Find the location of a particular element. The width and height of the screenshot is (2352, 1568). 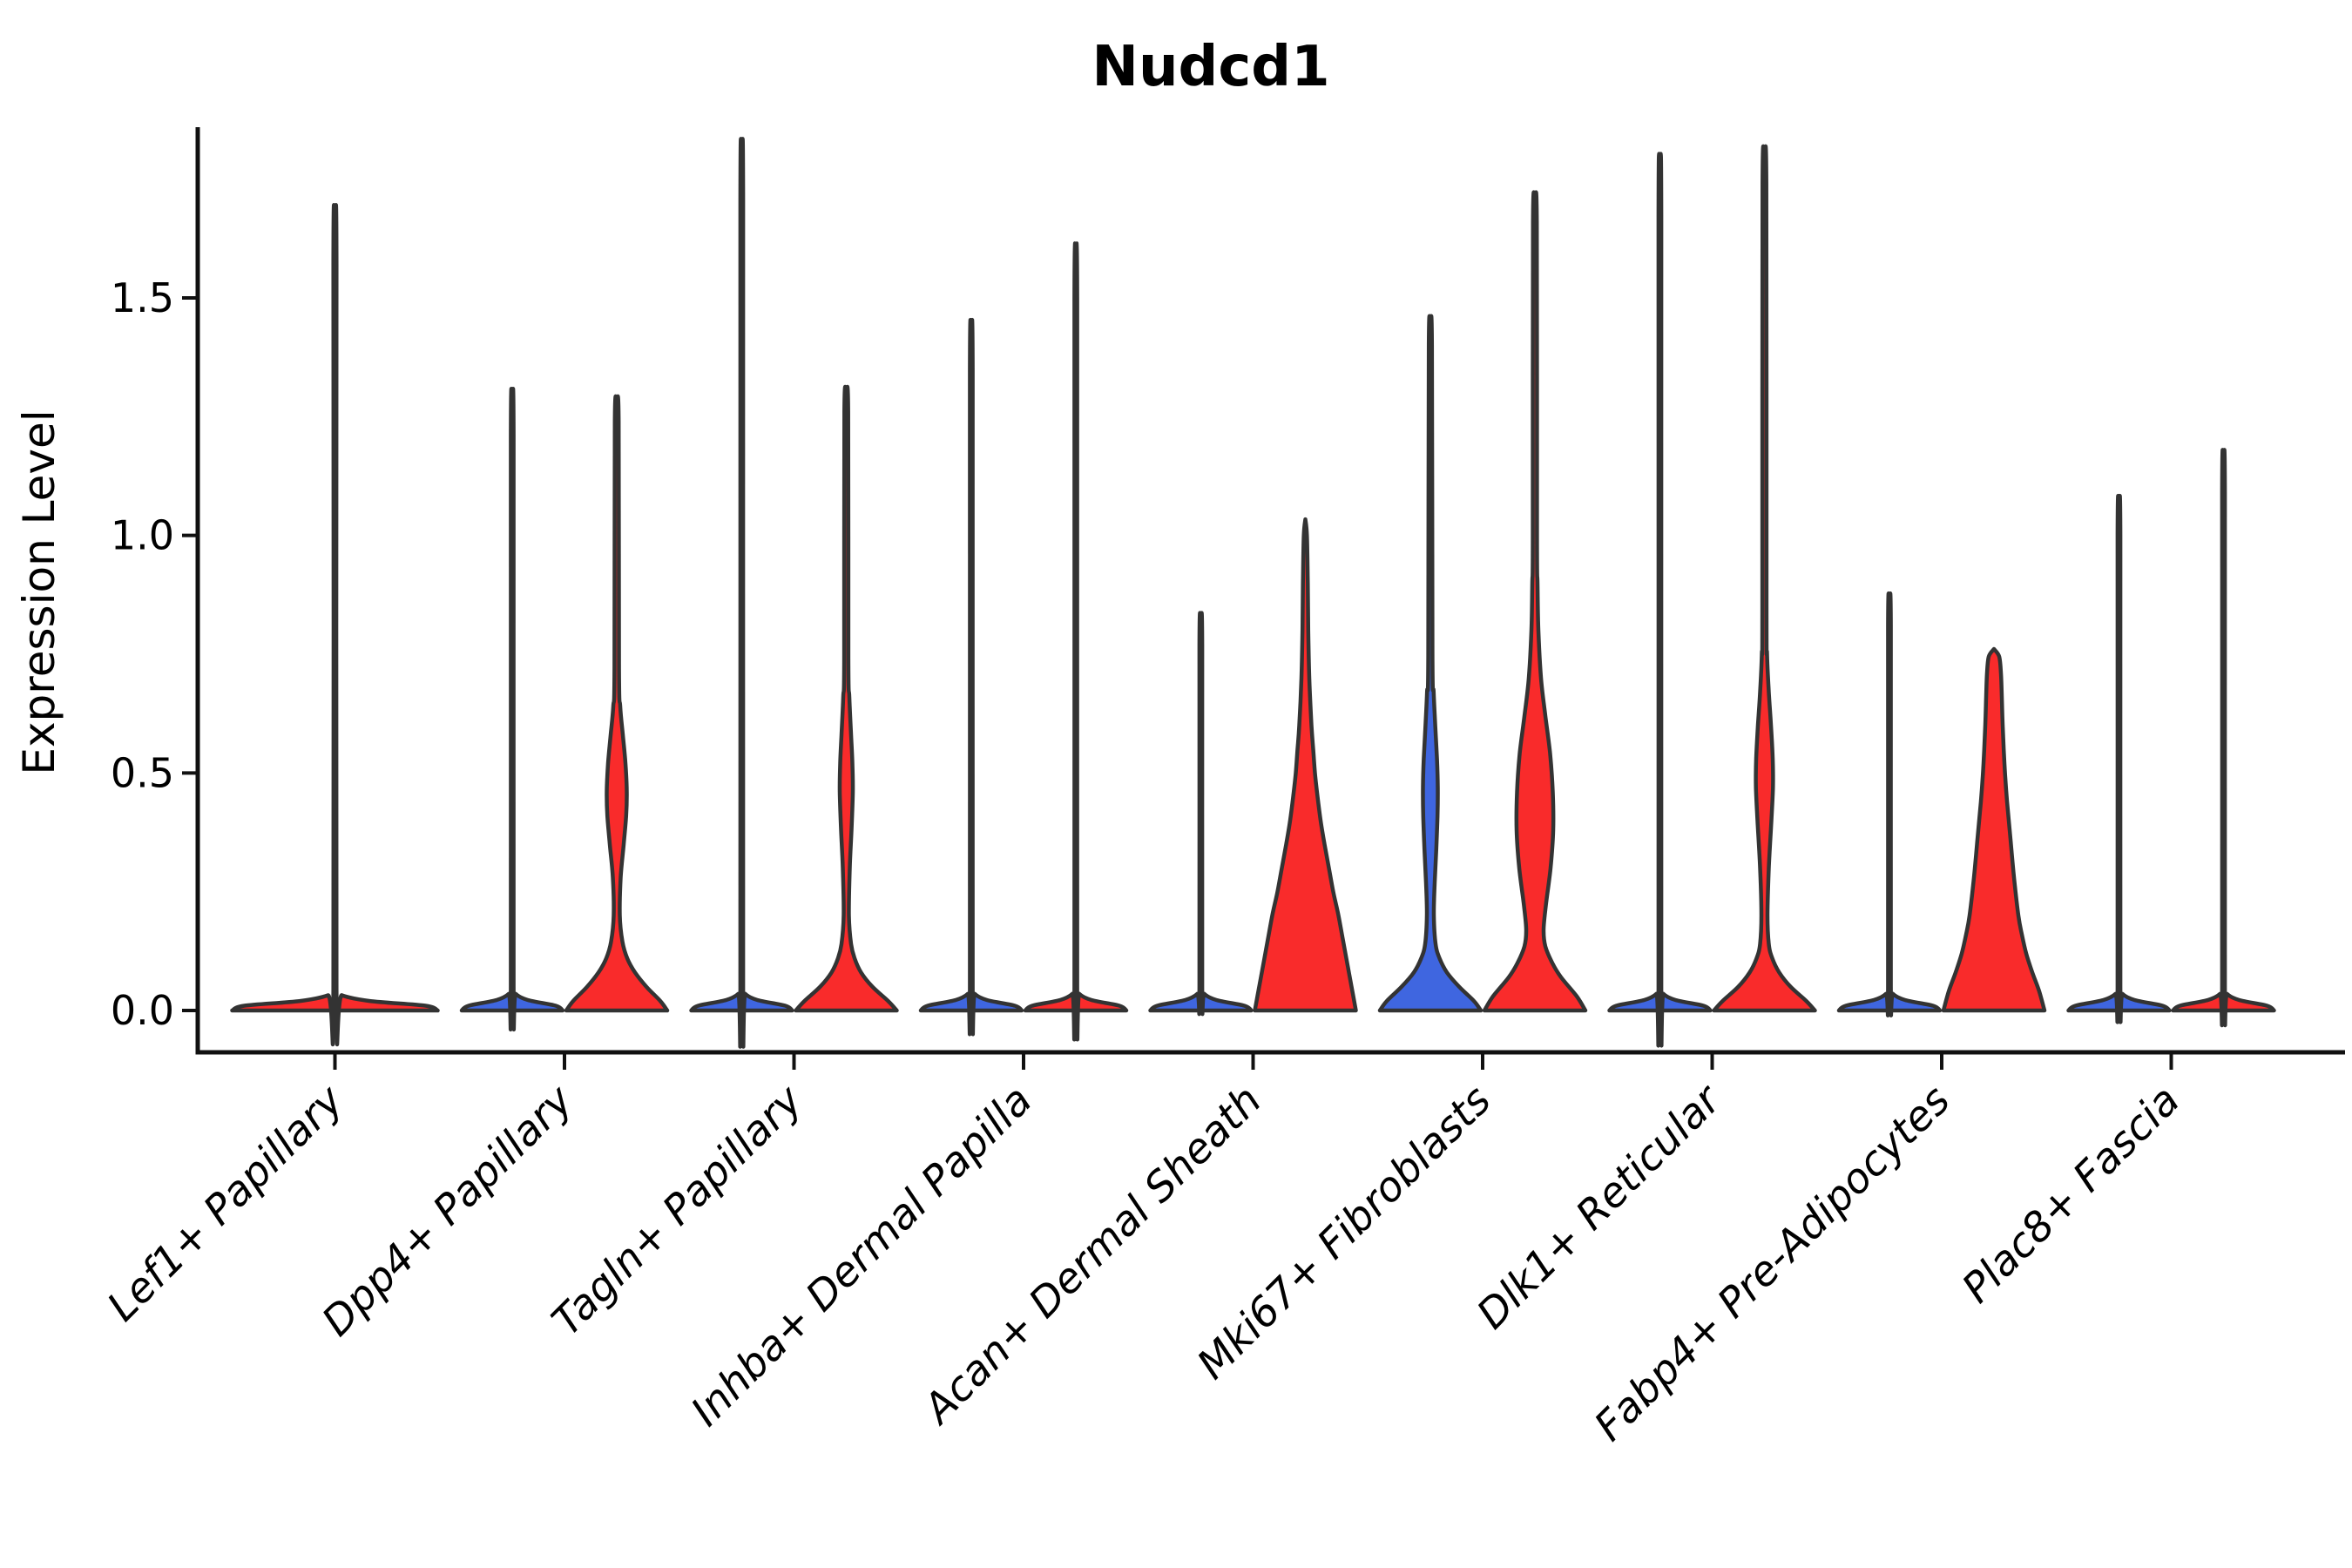

y-tick-label: 0.0 is located at coordinates (142, 1011).